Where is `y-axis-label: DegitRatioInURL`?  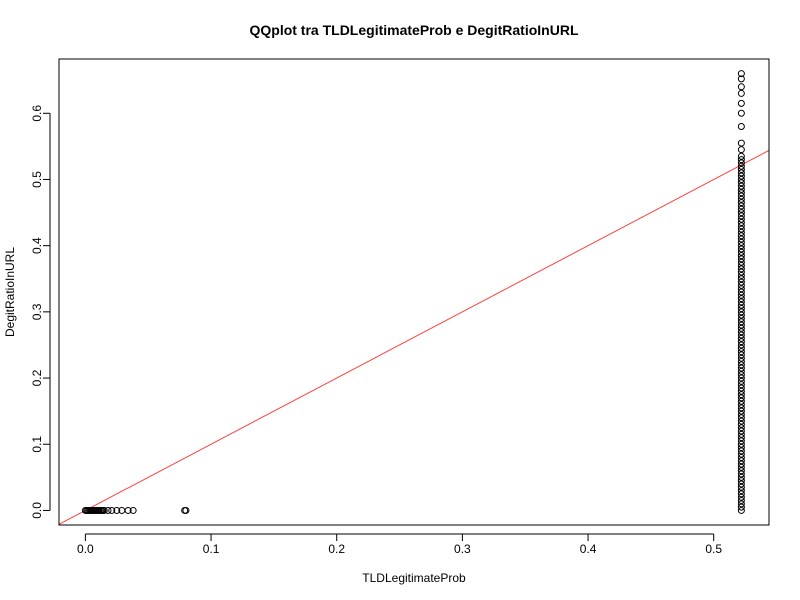 y-axis-label: DegitRatioInURL is located at coordinates (10, 292).